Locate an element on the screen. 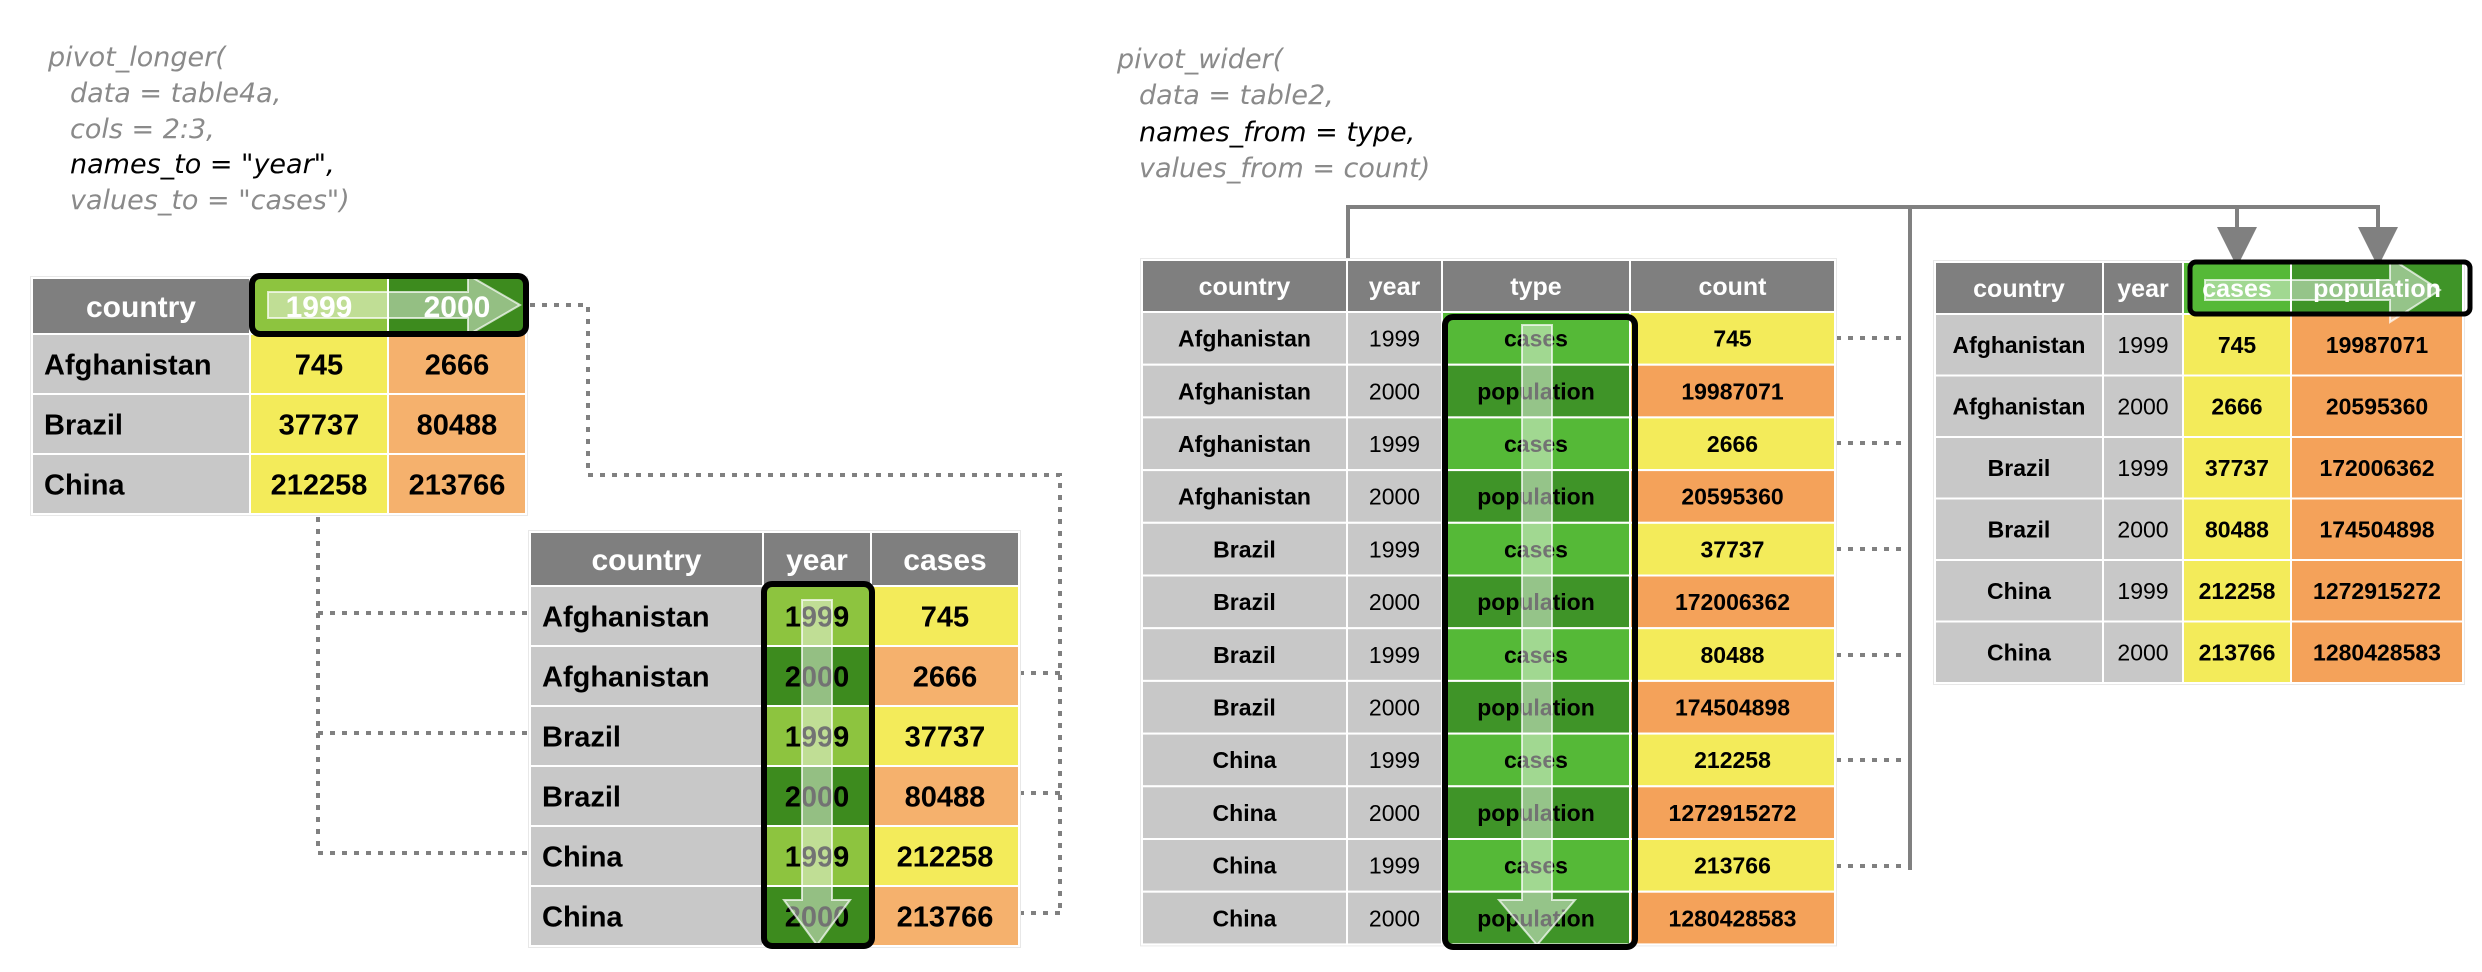  table-row: Brazil 1999 cases 80488 is located at coordinates (1488, 654).